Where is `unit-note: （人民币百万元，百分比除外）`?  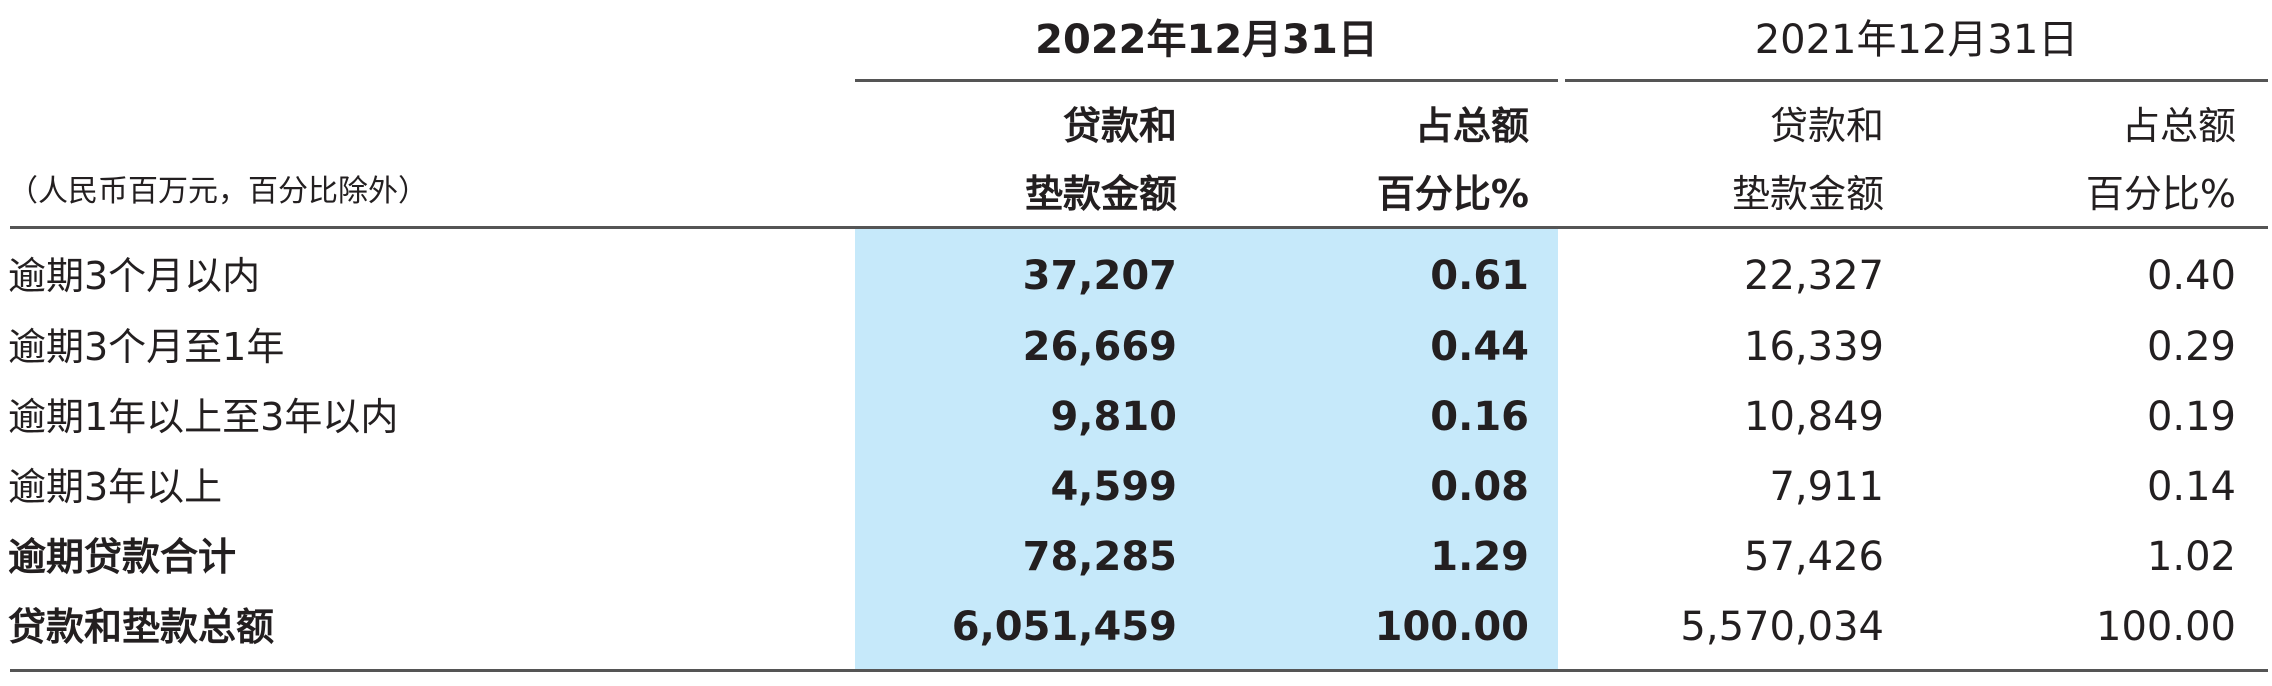
unit-note: （人民币百万元，百分比除外） is located at coordinates (218, 191).